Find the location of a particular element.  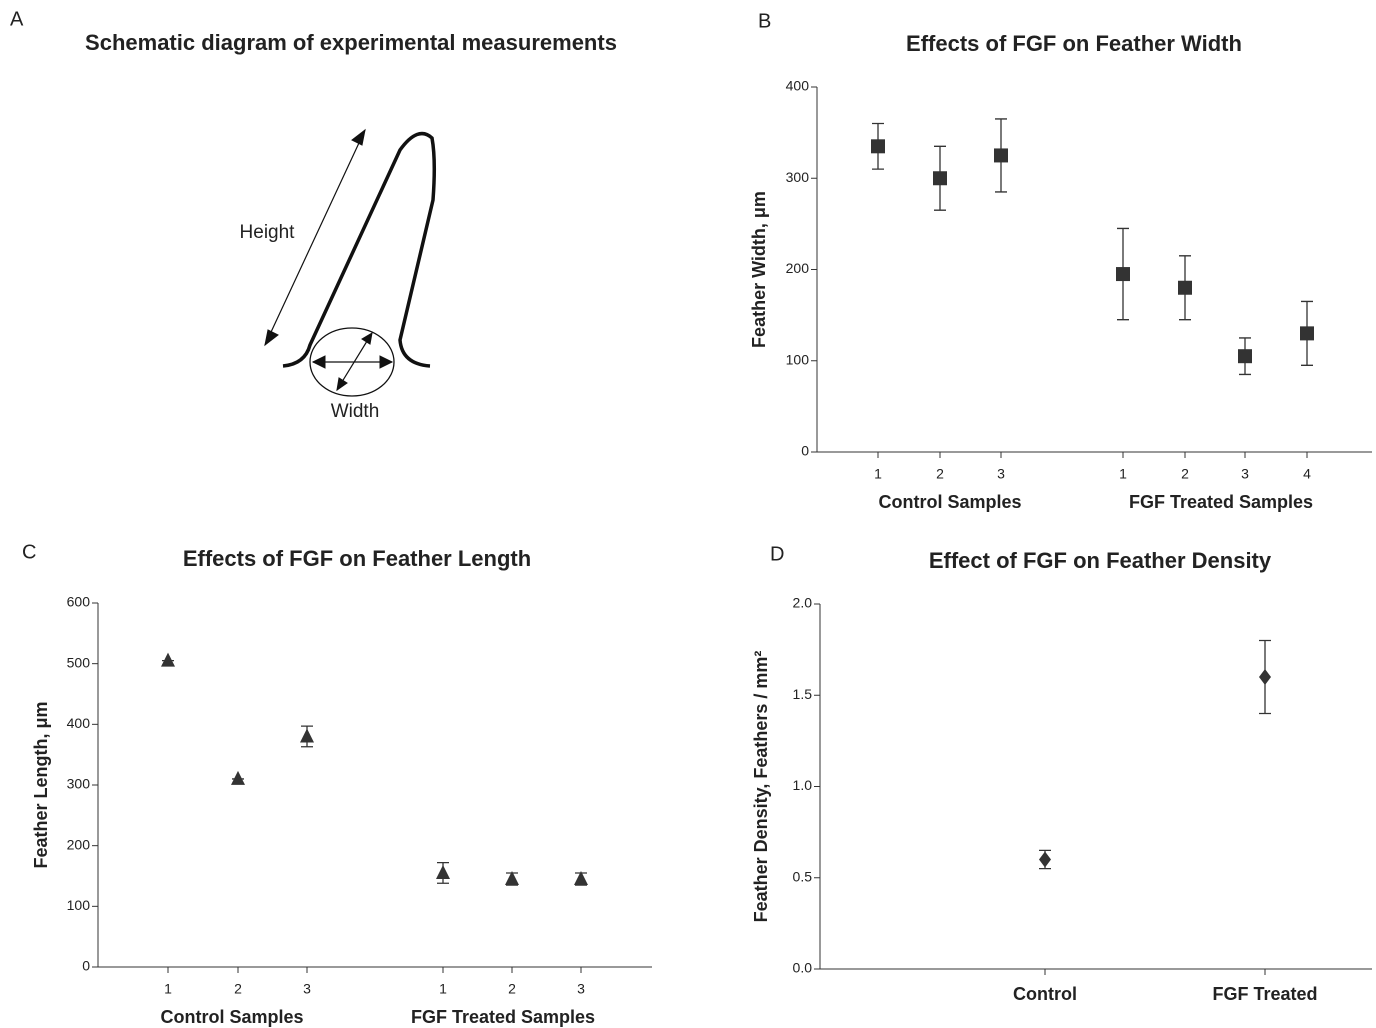

y-tick-label: 0.5 is located at coordinates (803, 876).